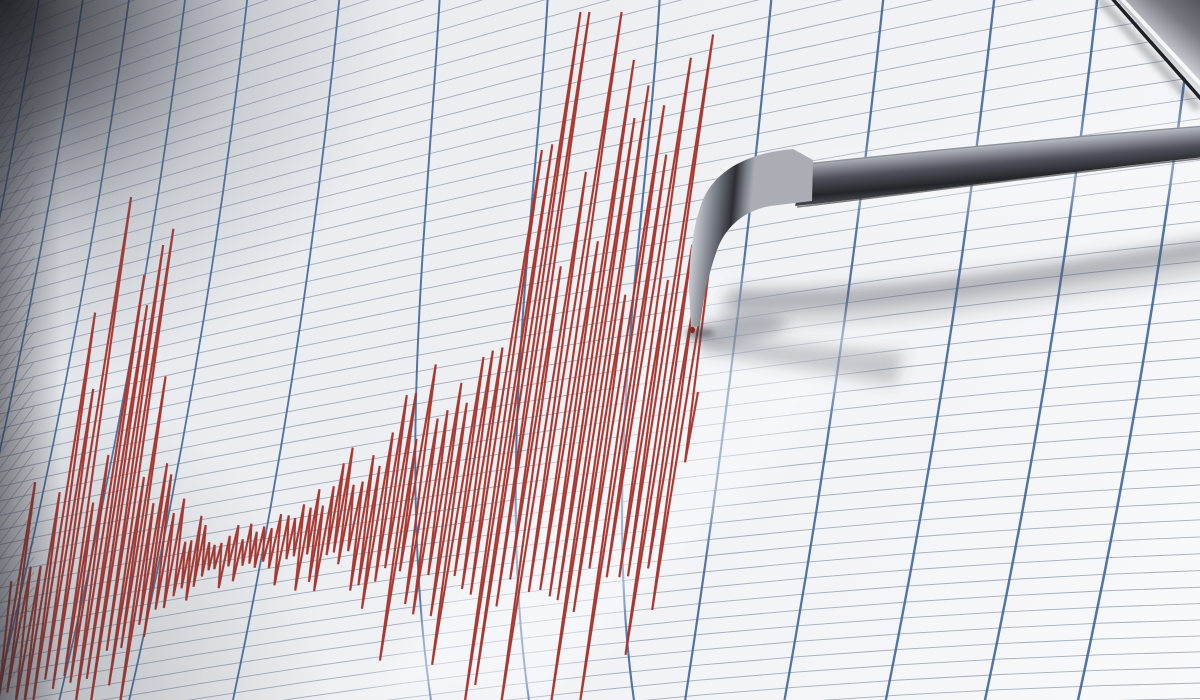 The width and height of the screenshot is (1200, 700). What do you see at coordinates (944, 229) in the screenshot?
I see `pen-arm` at bounding box center [944, 229].